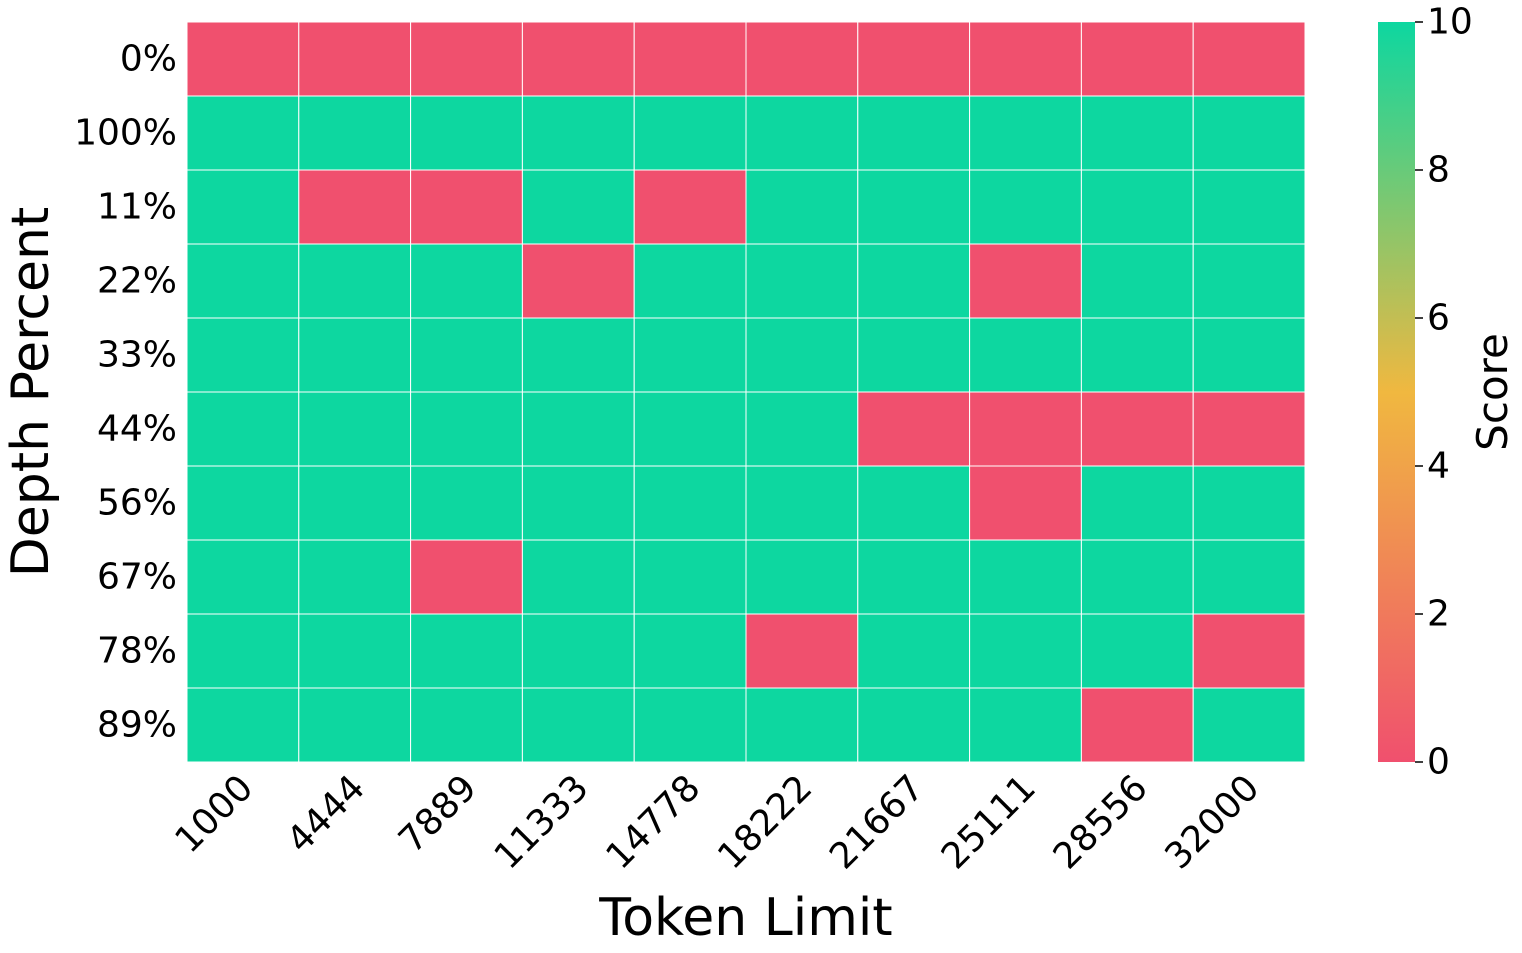 The height and width of the screenshot is (953, 1522). What do you see at coordinates (438, 814) in the screenshot?
I see `x-tick-label: 7889` at bounding box center [438, 814].